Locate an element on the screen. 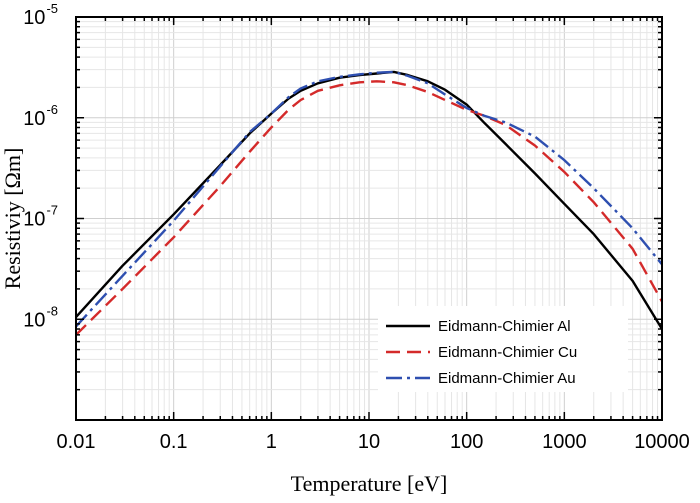 This screenshot has height=503, width=700. x-tick-label: 1 is located at coordinates (271, 442).